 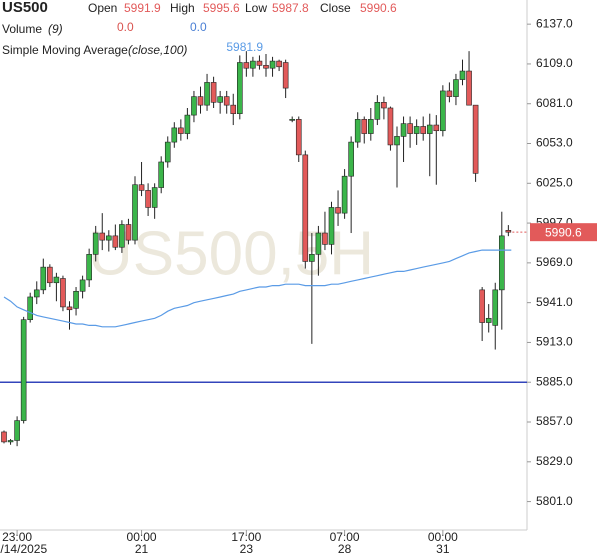 What do you see at coordinates (345, 549) in the screenshot?
I see `x-tick-date: 28` at bounding box center [345, 549].